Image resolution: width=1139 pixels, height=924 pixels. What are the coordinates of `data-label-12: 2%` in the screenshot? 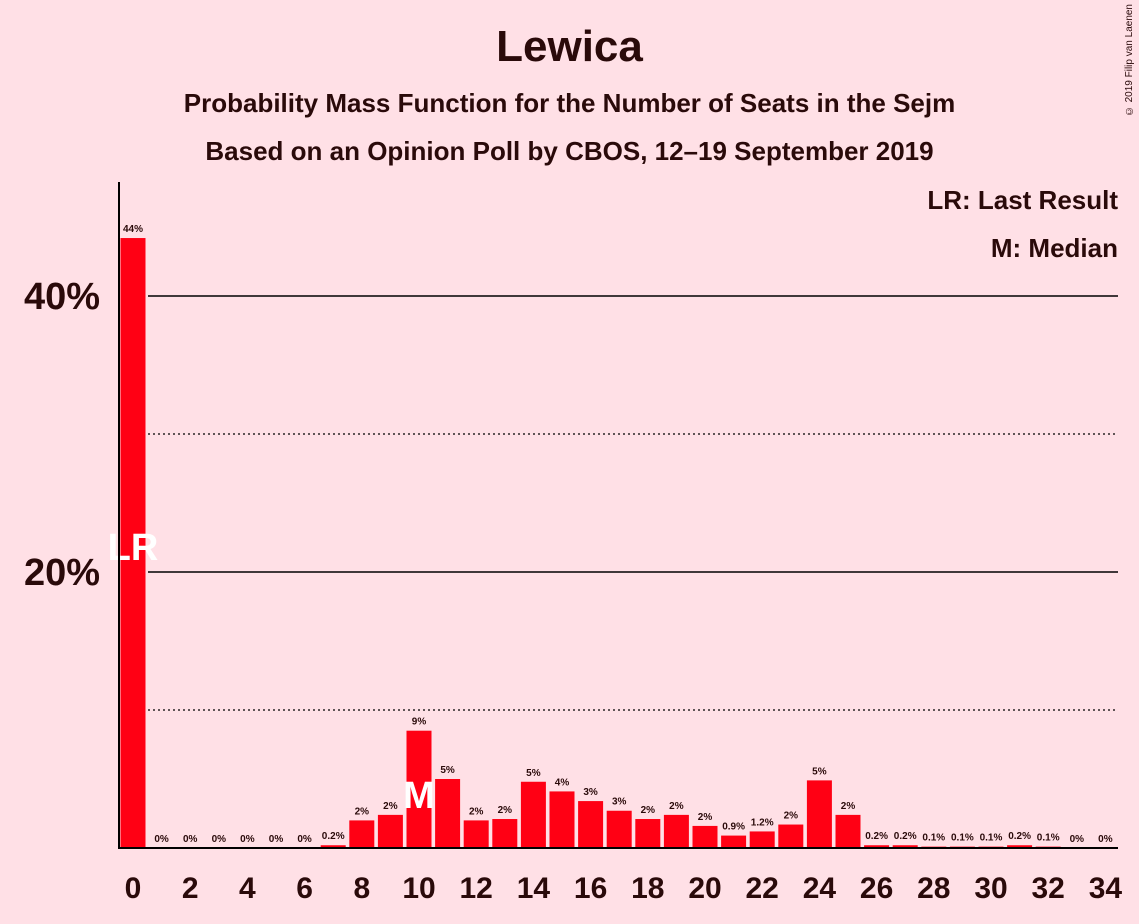 It's located at (476, 811).